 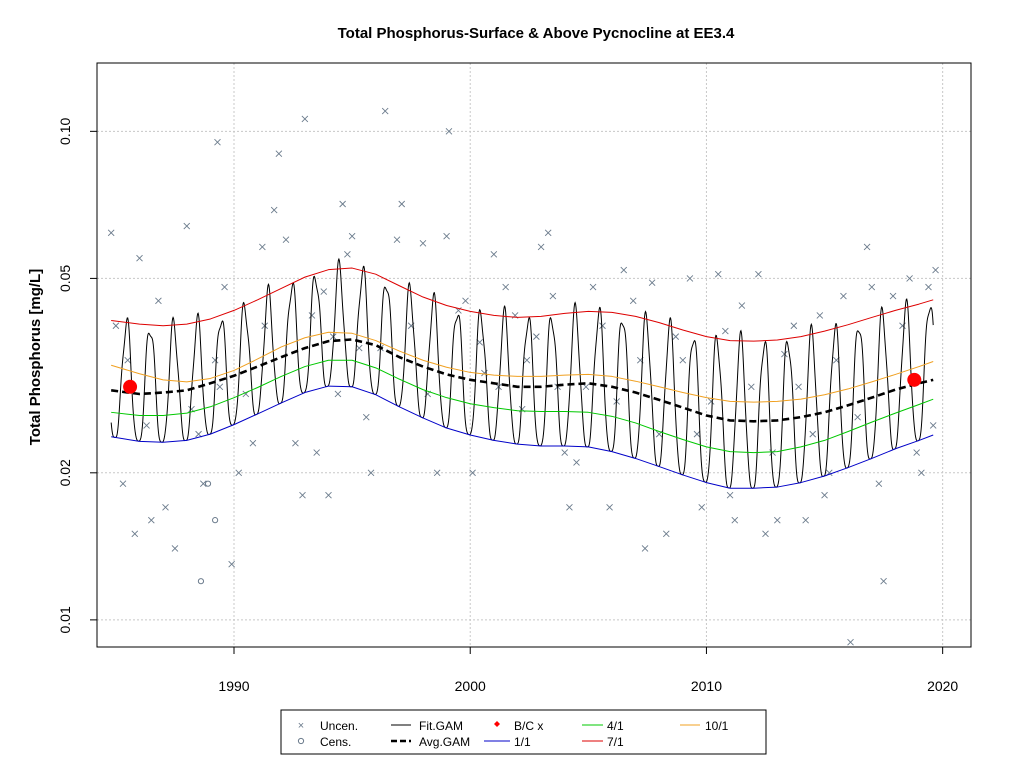 I want to click on x-tick-label: 2000, so click(x=470, y=686).